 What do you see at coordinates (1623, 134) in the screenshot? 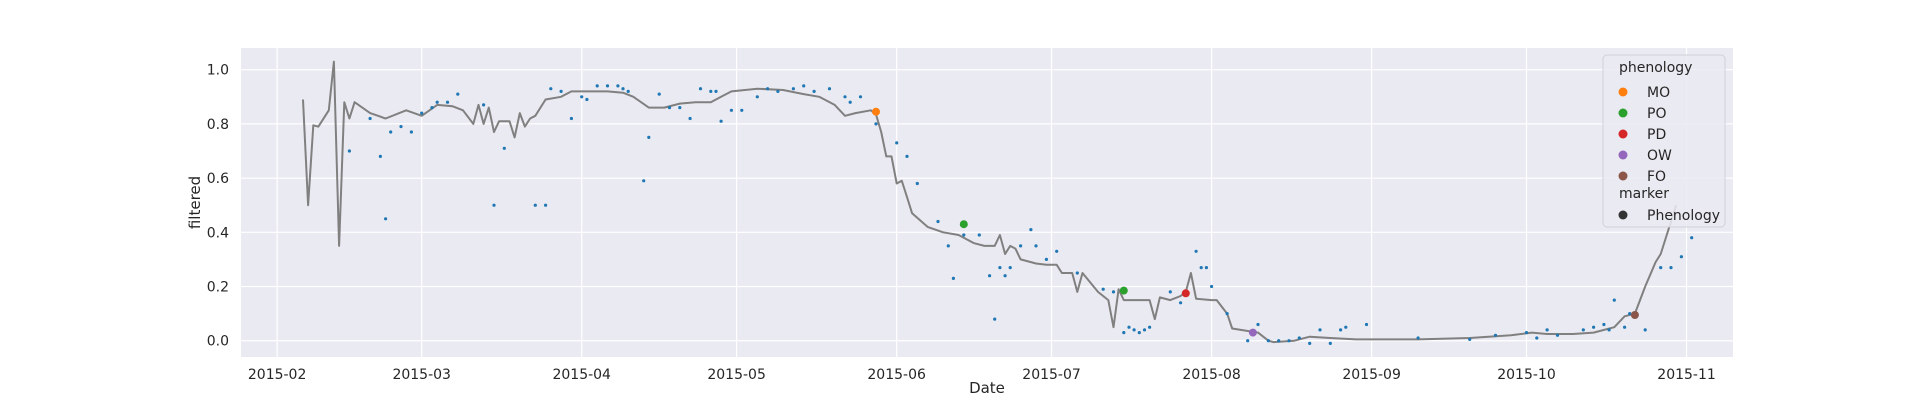
I see `legend-marker-pd` at bounding box center [1623, 134].